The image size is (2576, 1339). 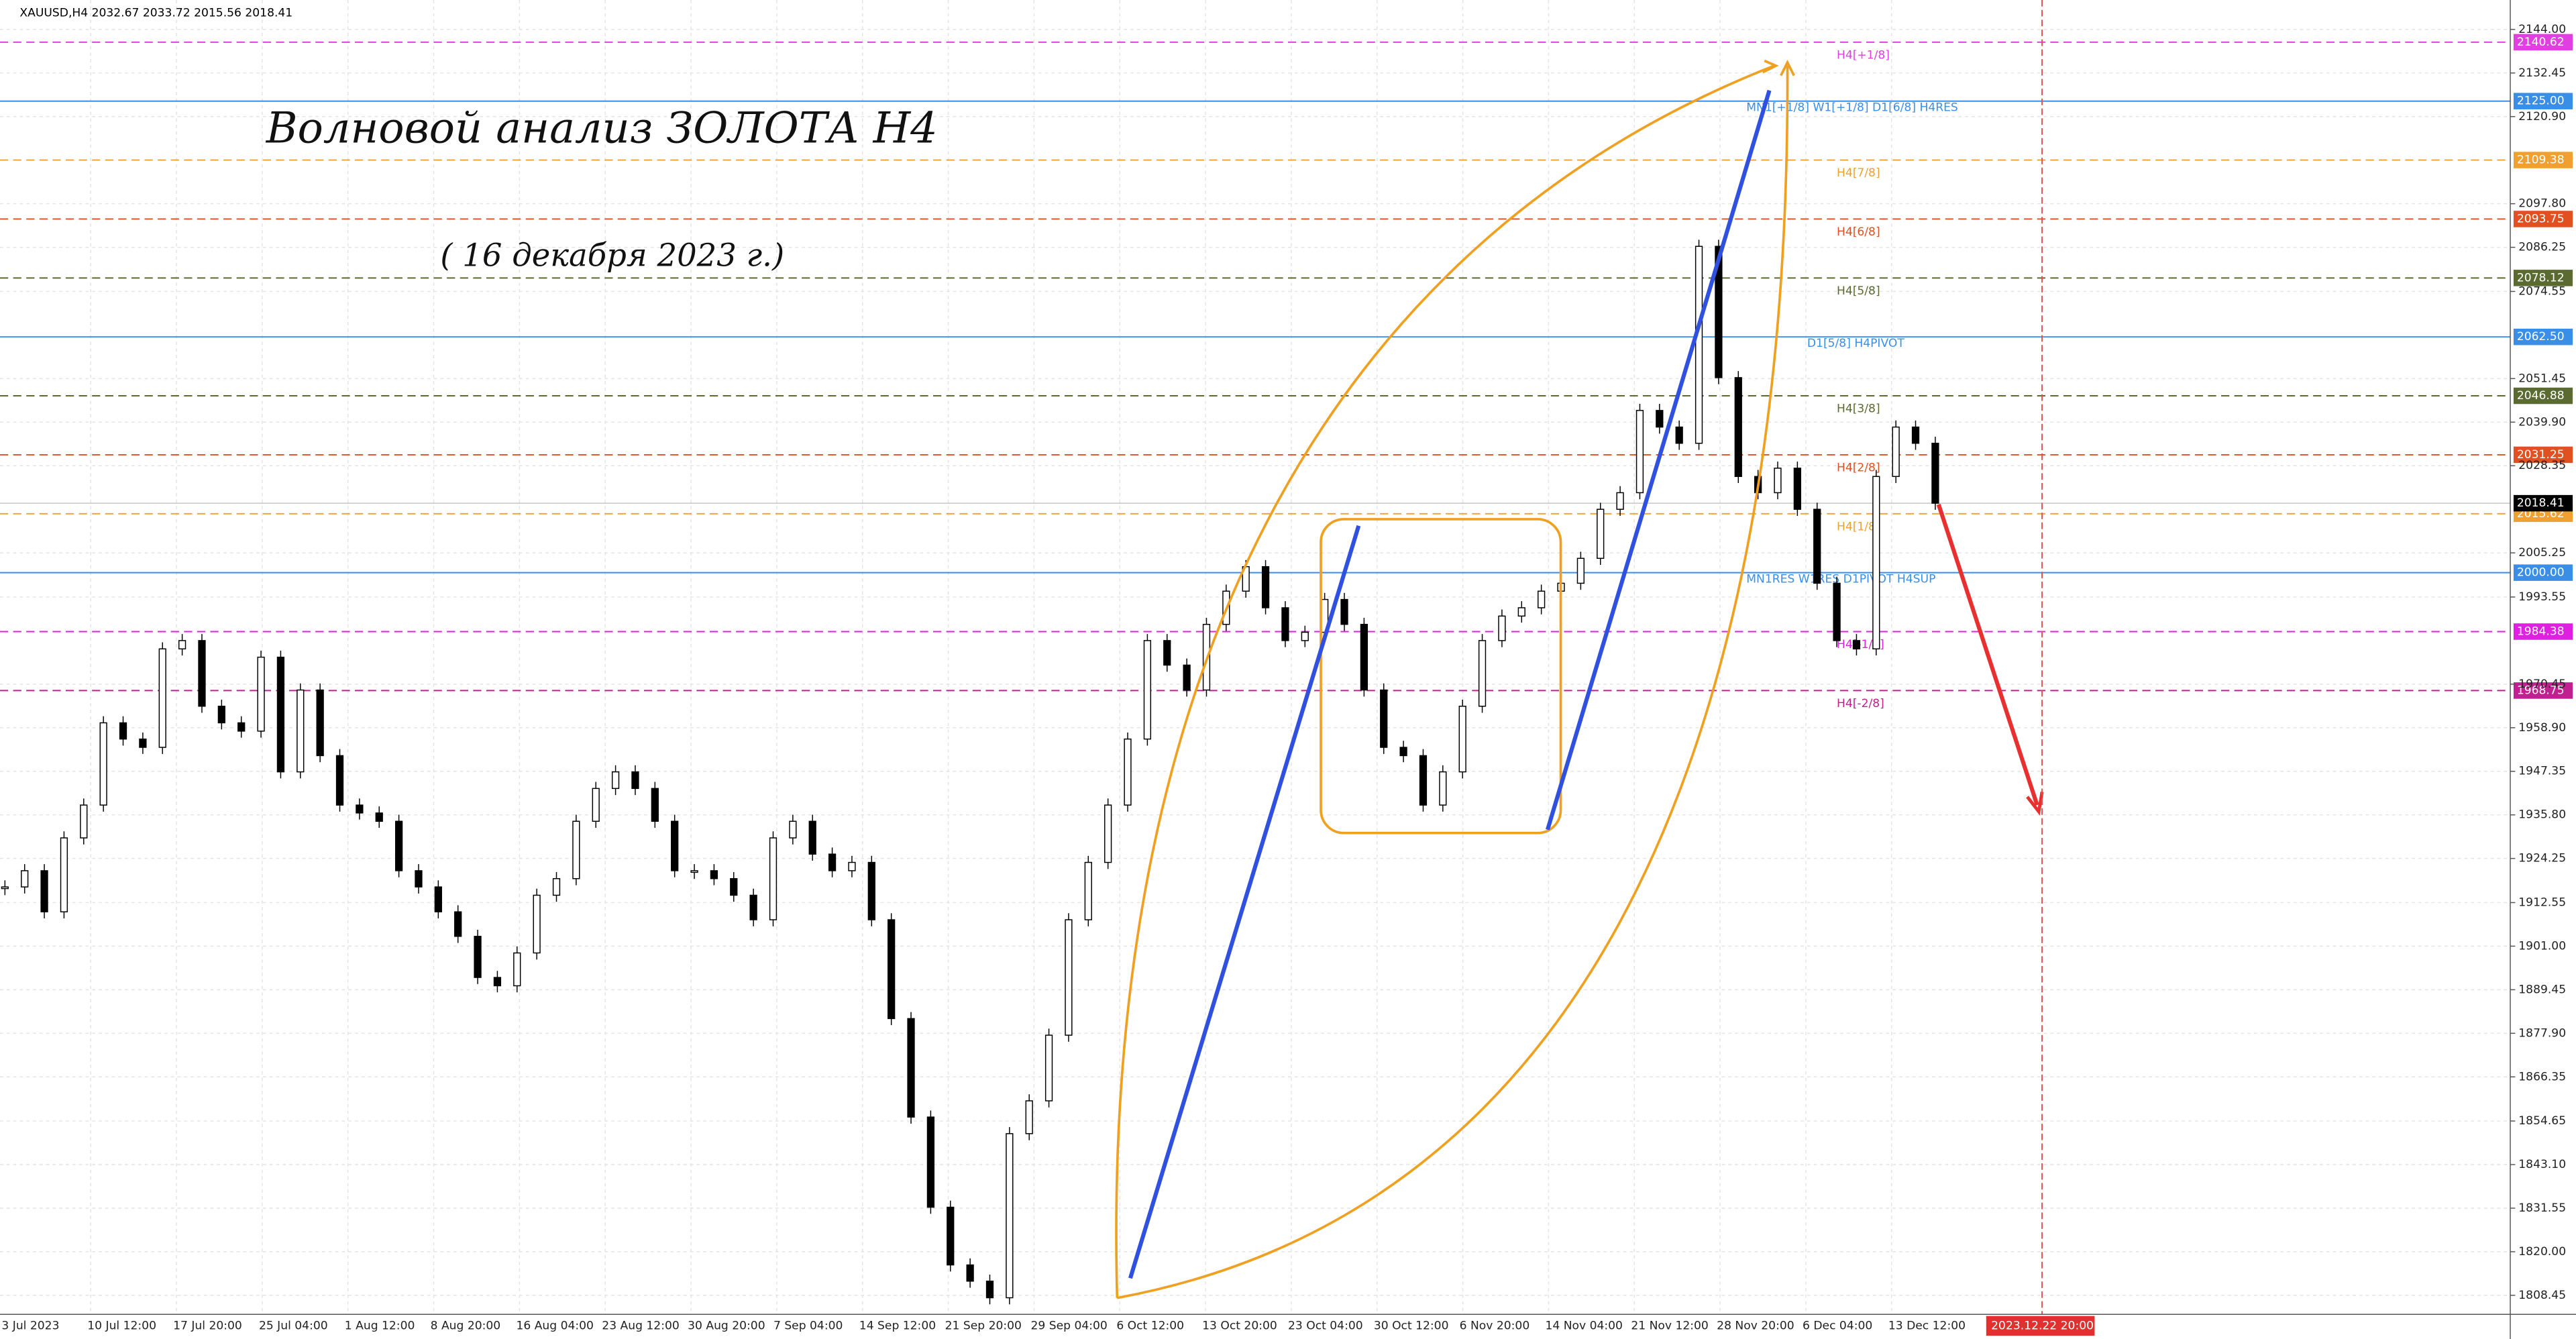 What do you see at coordinates (2542, 858) in the screenshot?
I see `y-tick-label: 1924.25` at bounding box center [2542, 858].